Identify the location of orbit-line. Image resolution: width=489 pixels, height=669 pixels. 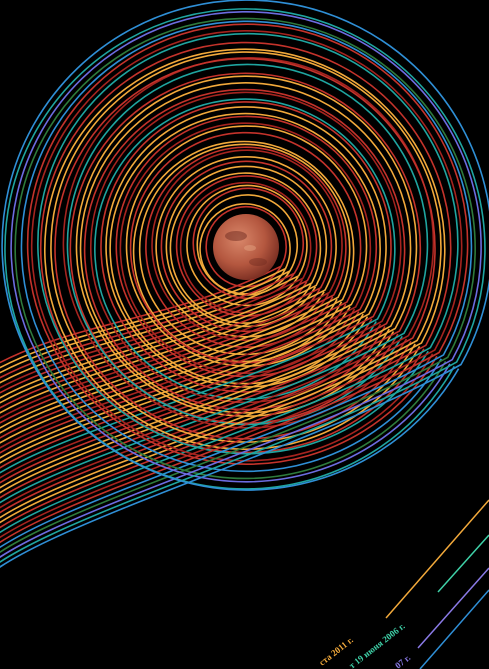
(143, 284).